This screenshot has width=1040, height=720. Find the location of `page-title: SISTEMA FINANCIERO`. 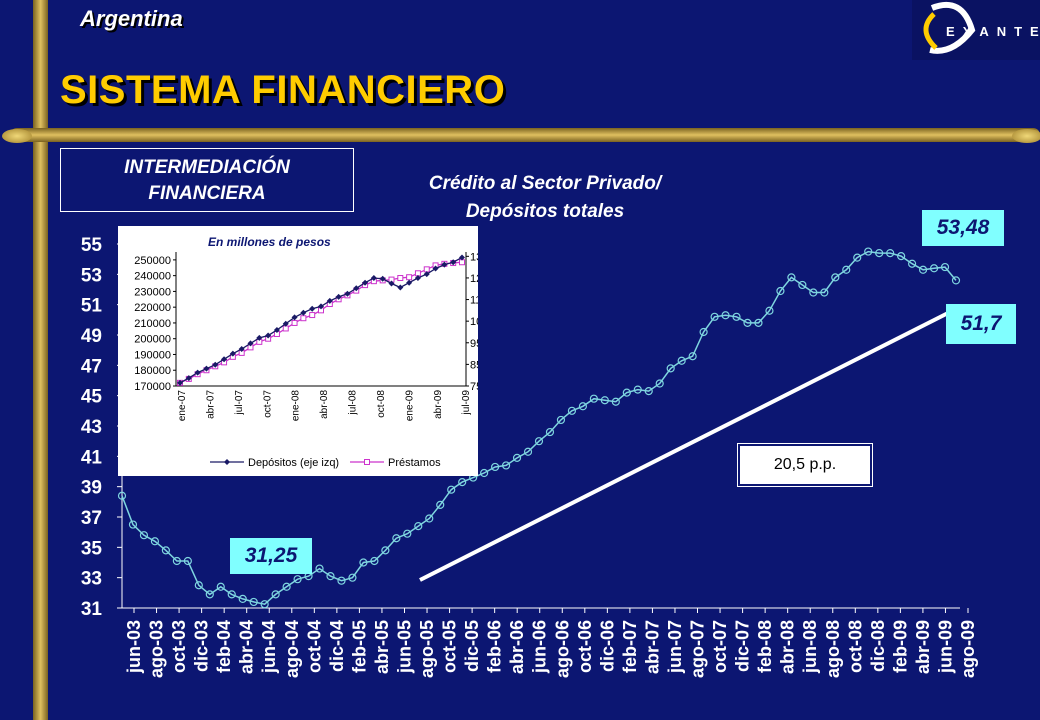

page-title: SISTEMA FINANCIERO is located at coordinates (283, 90).